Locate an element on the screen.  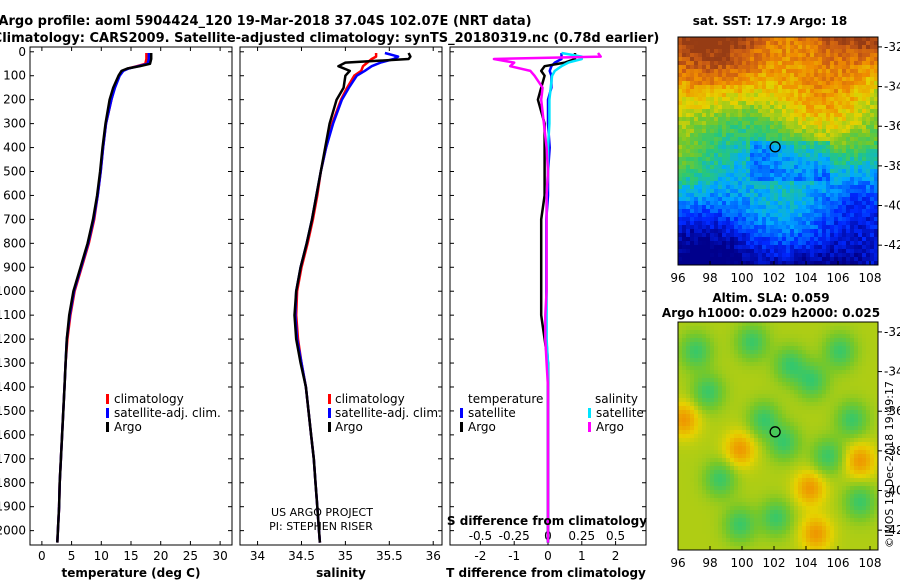
depth-tick-label: 900 is located at coordinates (14, 267).